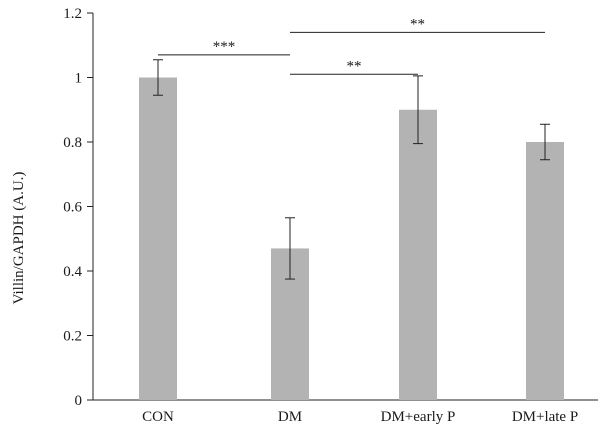 The width and height of the screenshot is (600, 433). What do you see at coordinates (345, 412) in the screenshot?
I see `x-axis: CON DM DM+early P DM+late P` at bounding box center [345, 412].